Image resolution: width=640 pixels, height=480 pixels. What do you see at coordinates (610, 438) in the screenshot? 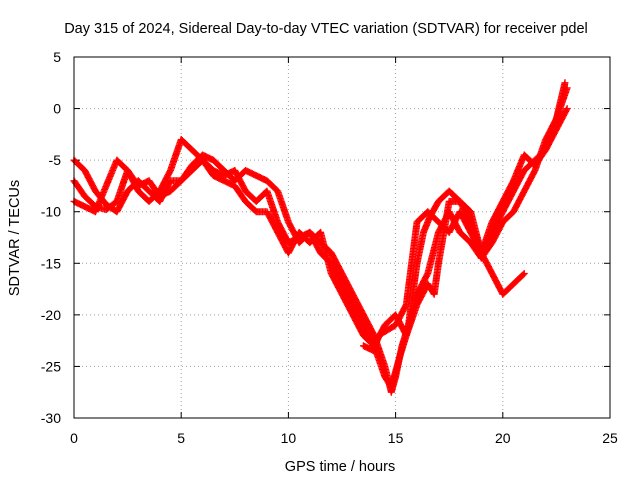
I see `x-tick-label: 25` at bounding box center [610, 438].